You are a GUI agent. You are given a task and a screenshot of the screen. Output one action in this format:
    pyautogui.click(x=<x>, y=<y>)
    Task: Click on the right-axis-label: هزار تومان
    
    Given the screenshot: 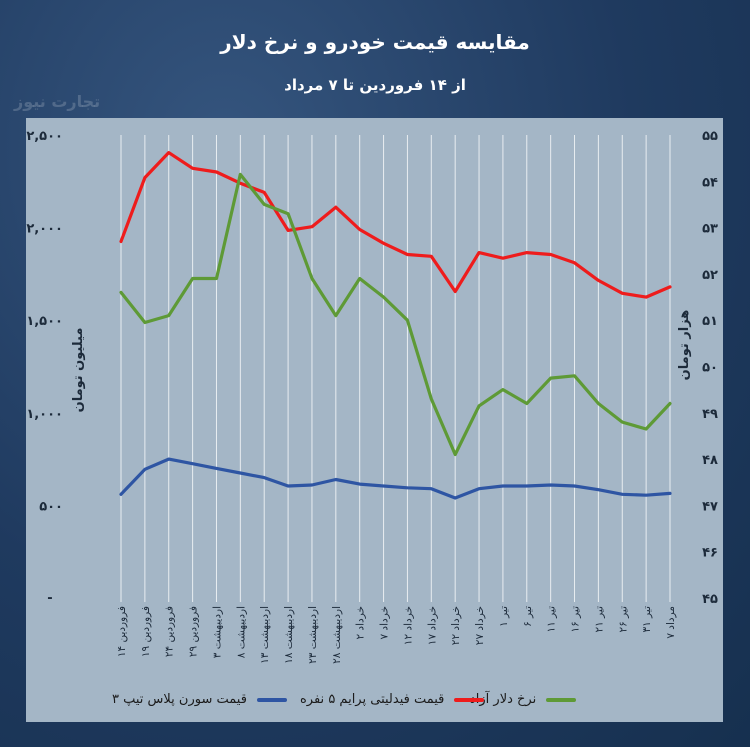 What is the action you would take?
    pyautogui.click(x=684, y=345)
    